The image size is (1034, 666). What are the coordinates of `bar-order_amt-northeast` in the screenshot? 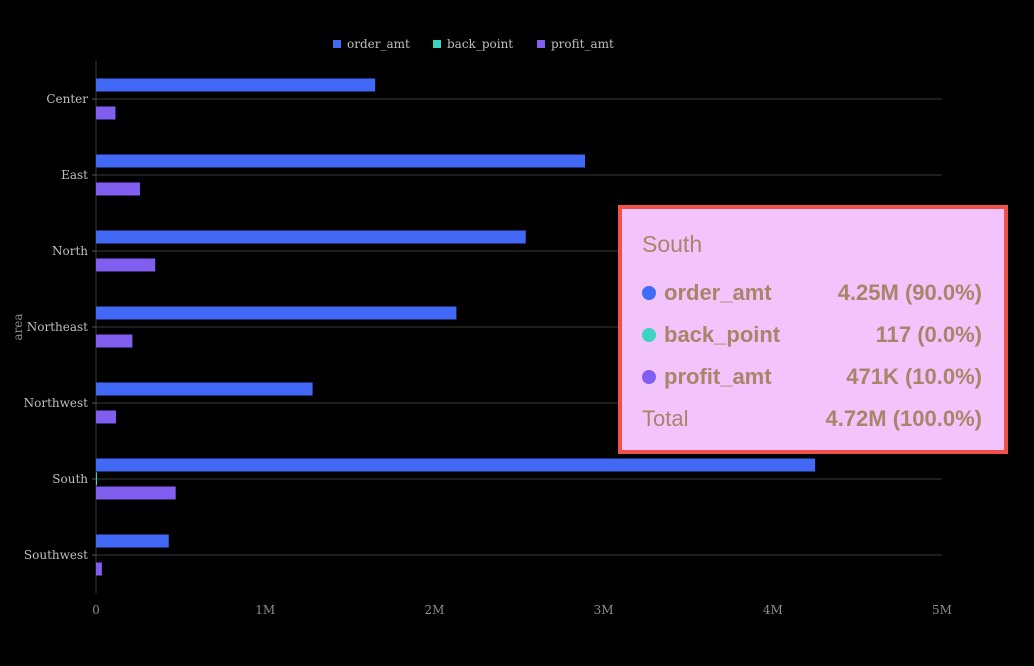 It's located at (276, 313).